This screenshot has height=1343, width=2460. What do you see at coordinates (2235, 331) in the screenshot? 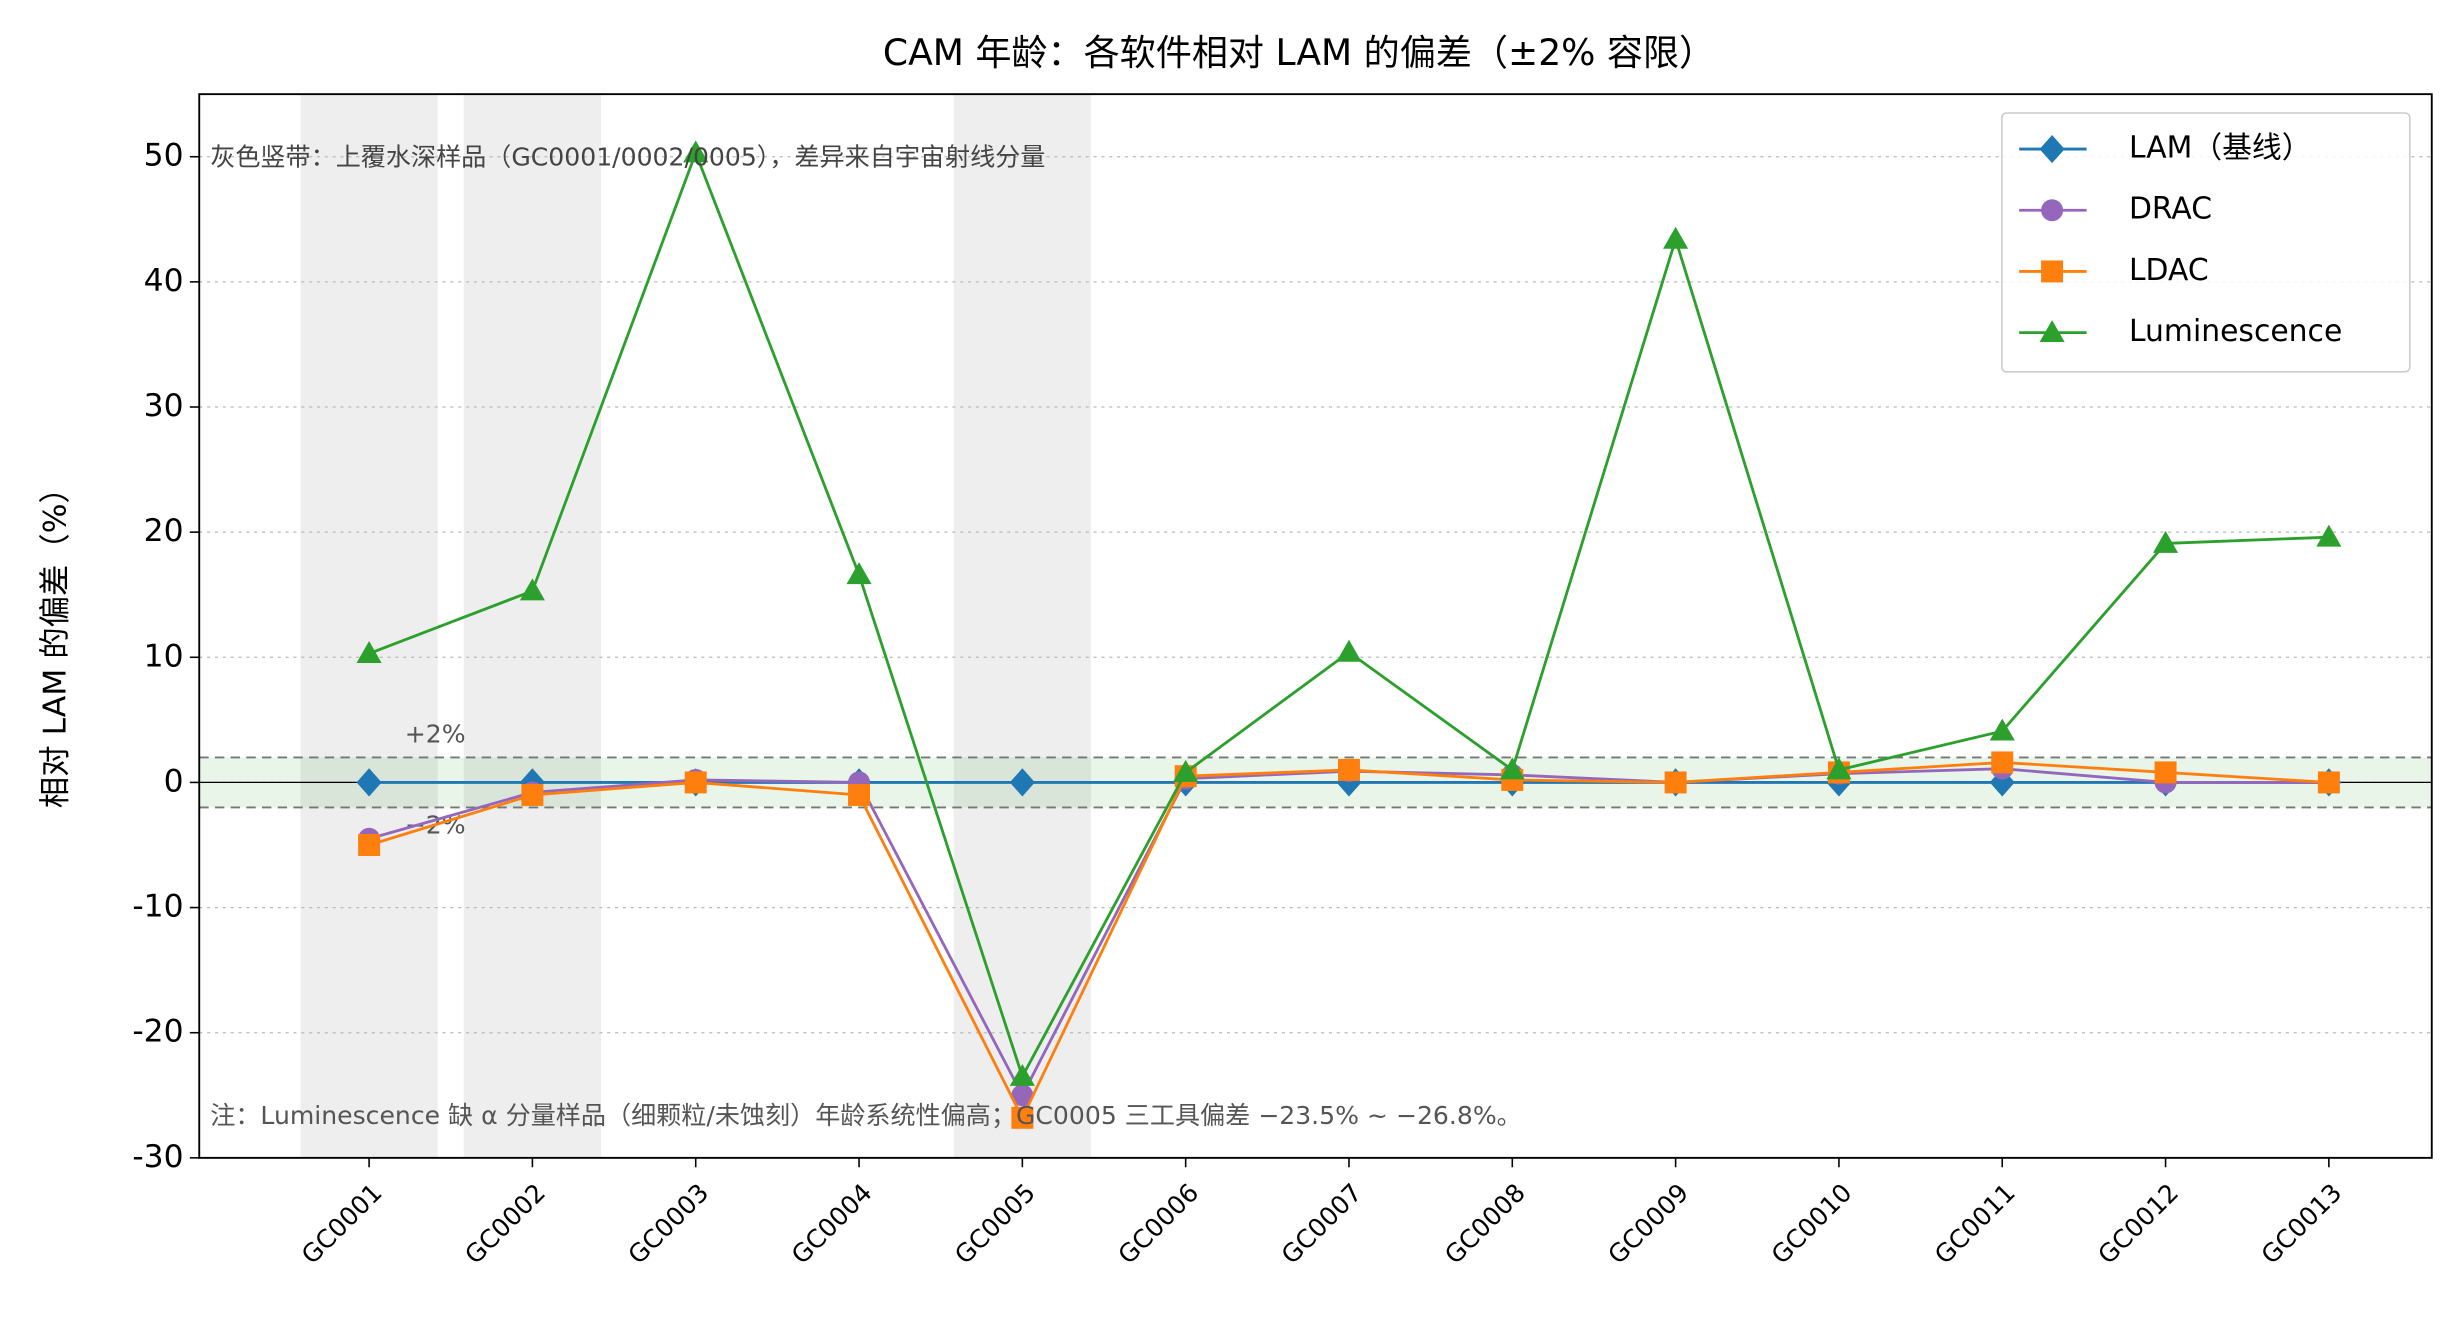
I see `legend-label: Luminescence` at bounding box center [2235, 331].